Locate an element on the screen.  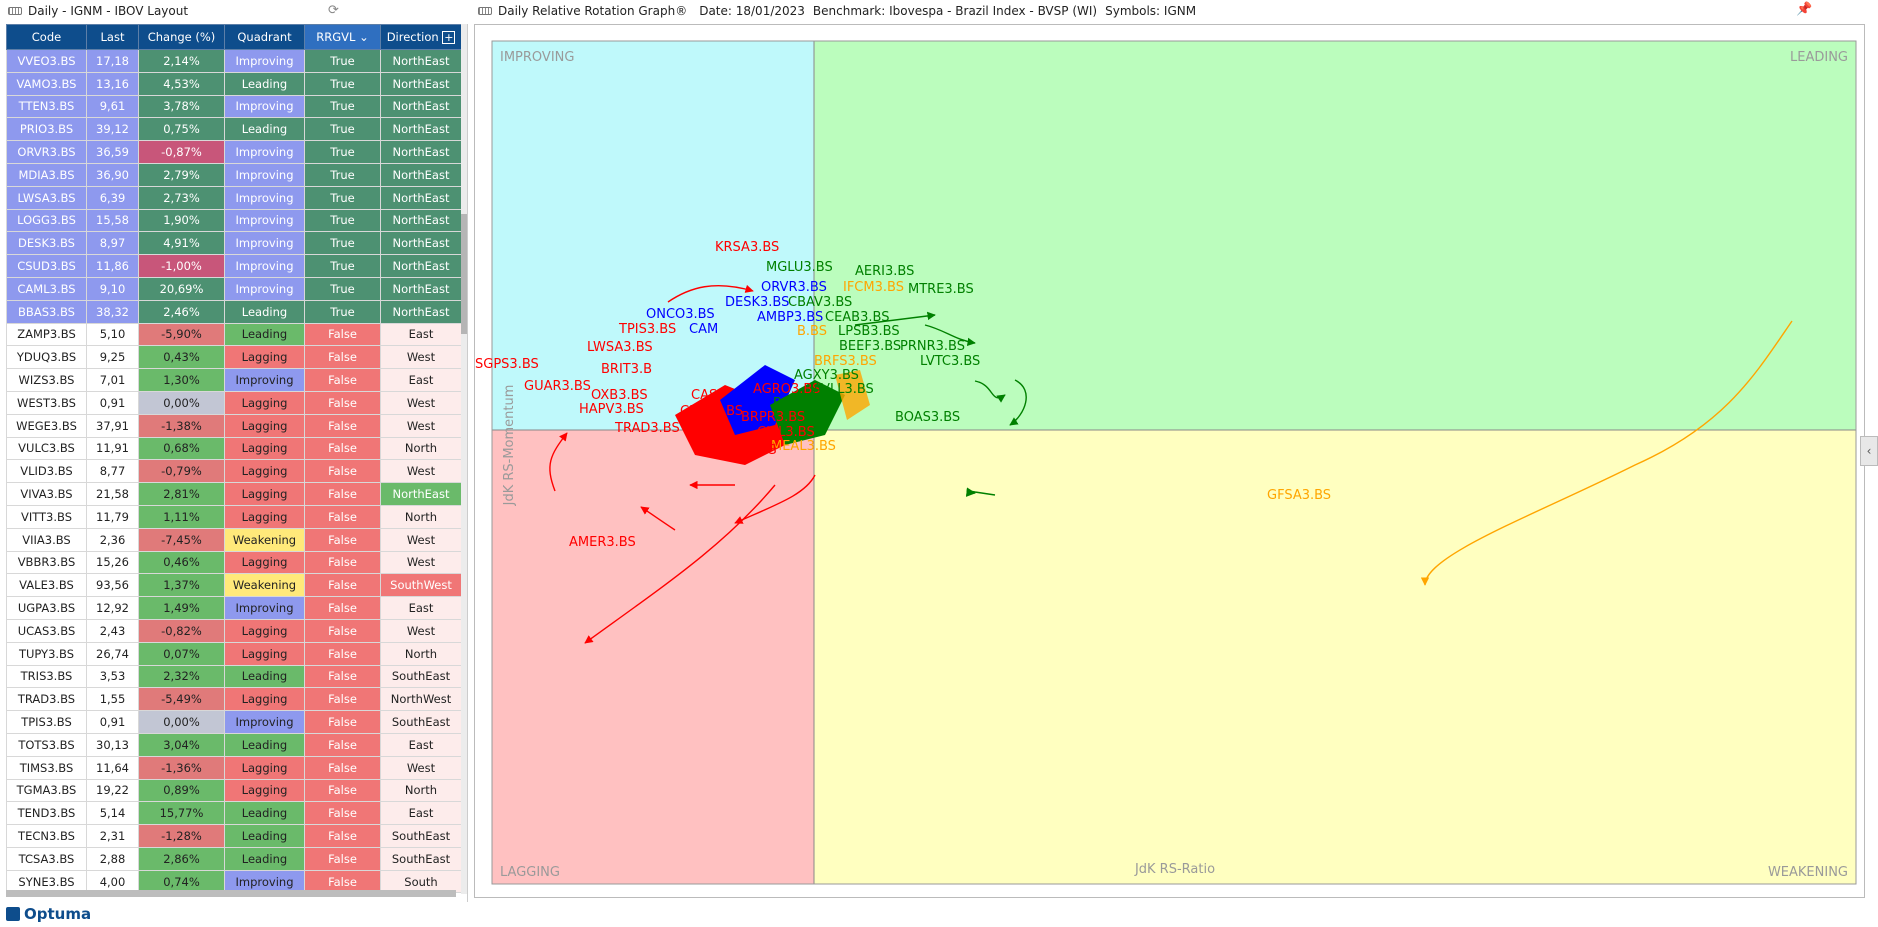
rrg-symbol-label: AGXY3.BS is located at coordinates (826, 375).